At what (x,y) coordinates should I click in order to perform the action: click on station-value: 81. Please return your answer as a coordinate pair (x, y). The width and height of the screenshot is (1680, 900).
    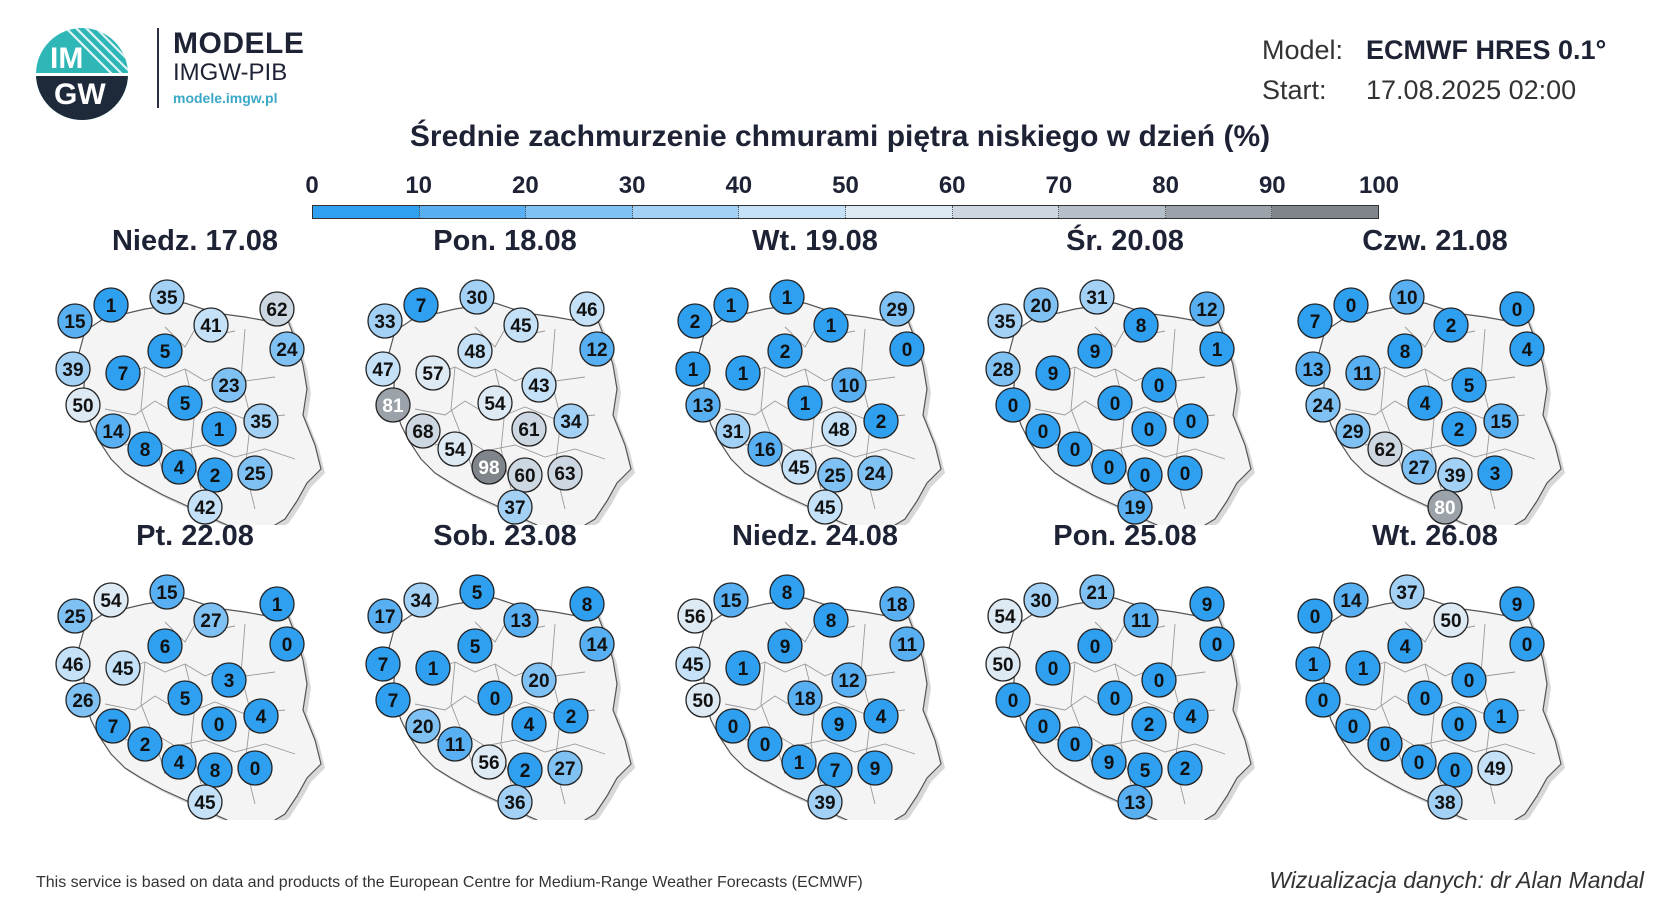
    Looking at the image, I should click on (393, 406).